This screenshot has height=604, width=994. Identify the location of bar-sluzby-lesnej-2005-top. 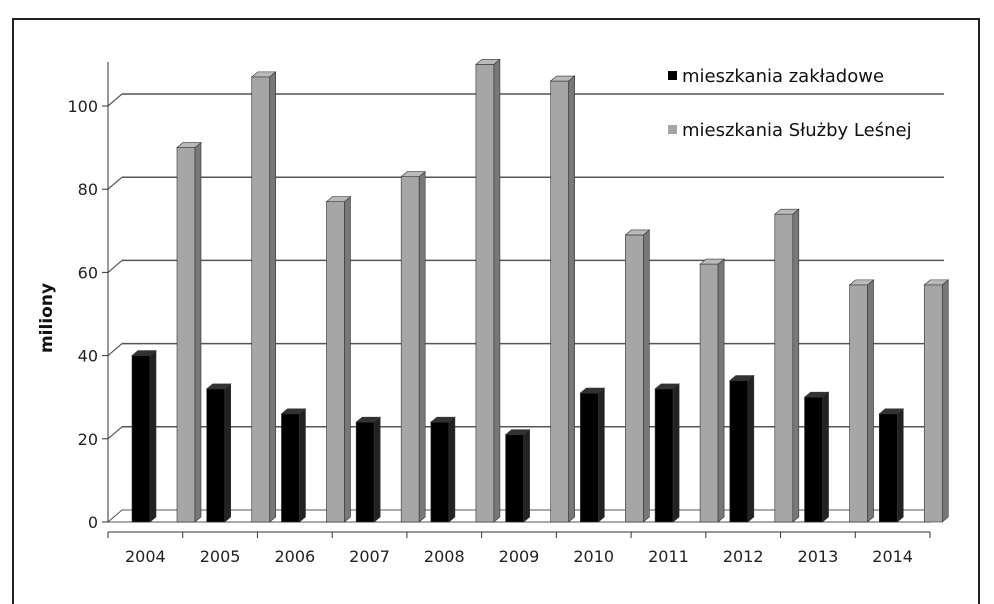
(263, 74).